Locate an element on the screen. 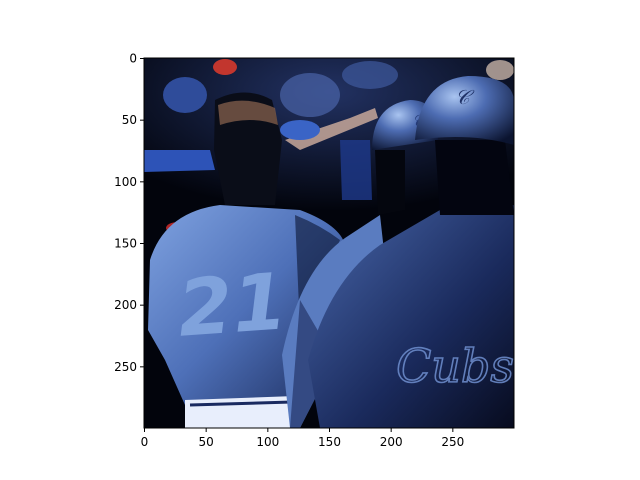 The height and width of the screenshot is (480, 640). y-tick-label: 0 is located at coordinates (133, 59).